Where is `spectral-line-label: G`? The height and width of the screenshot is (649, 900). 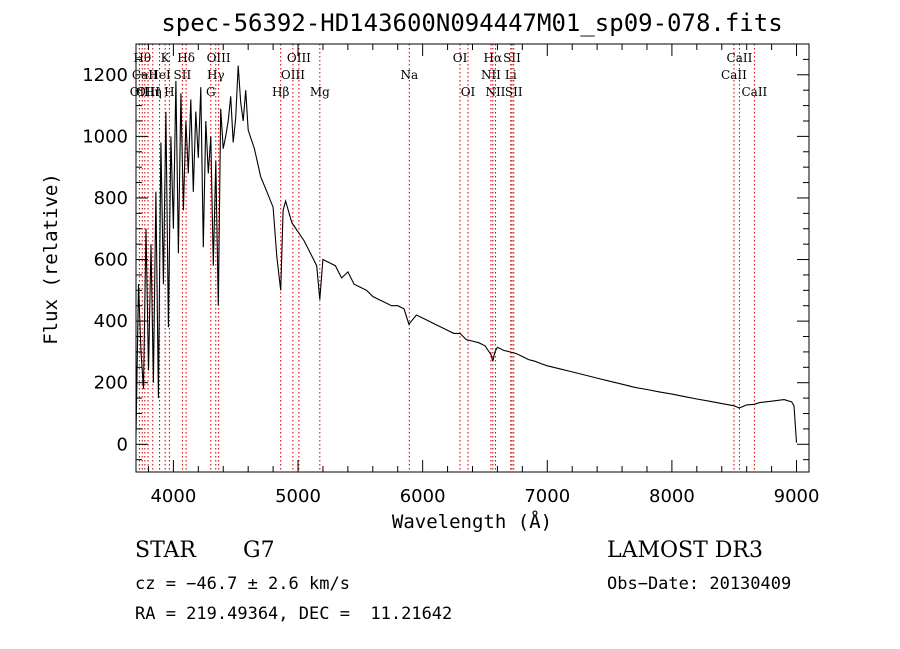
spectral-line-label: G is located at coordinates (211, 92).